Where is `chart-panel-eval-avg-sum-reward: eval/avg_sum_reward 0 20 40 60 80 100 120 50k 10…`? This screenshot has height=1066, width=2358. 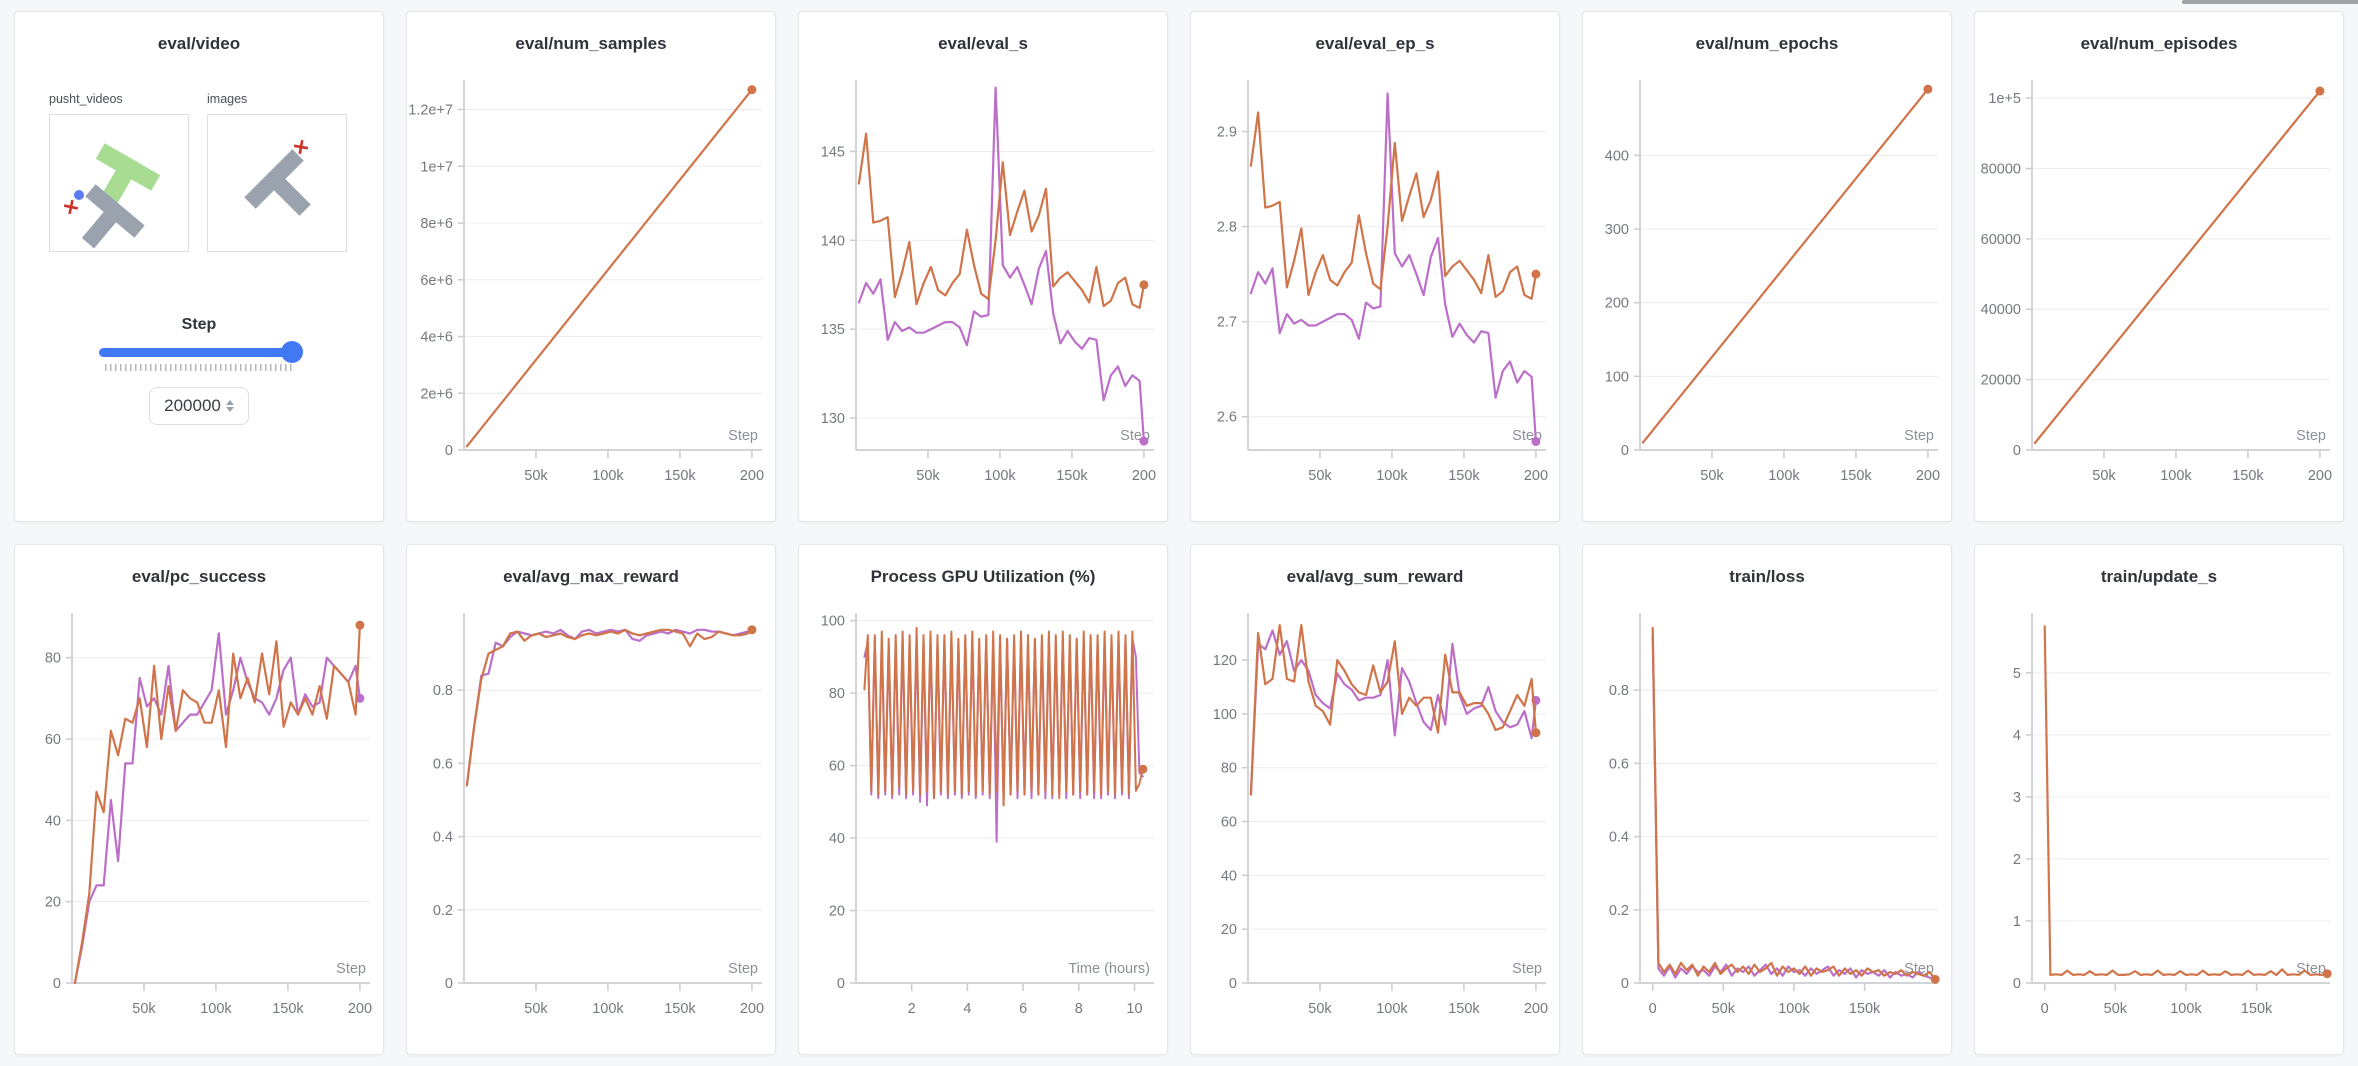
chart-panel-eval-avg-sum-reward: eval/avg_sum_reward 0 20 40 60 80 100 120 50k 10… is located at coordinates (1375, 799).